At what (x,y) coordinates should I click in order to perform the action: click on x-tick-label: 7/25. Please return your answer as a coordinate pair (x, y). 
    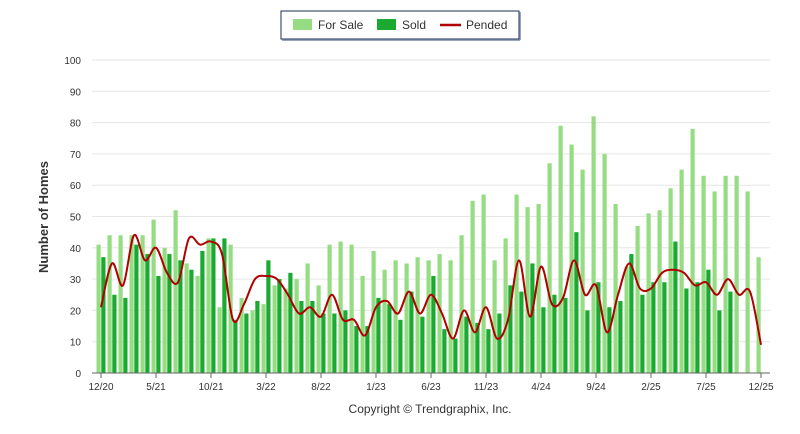
    Looking at the image, I should click on (706, 387).